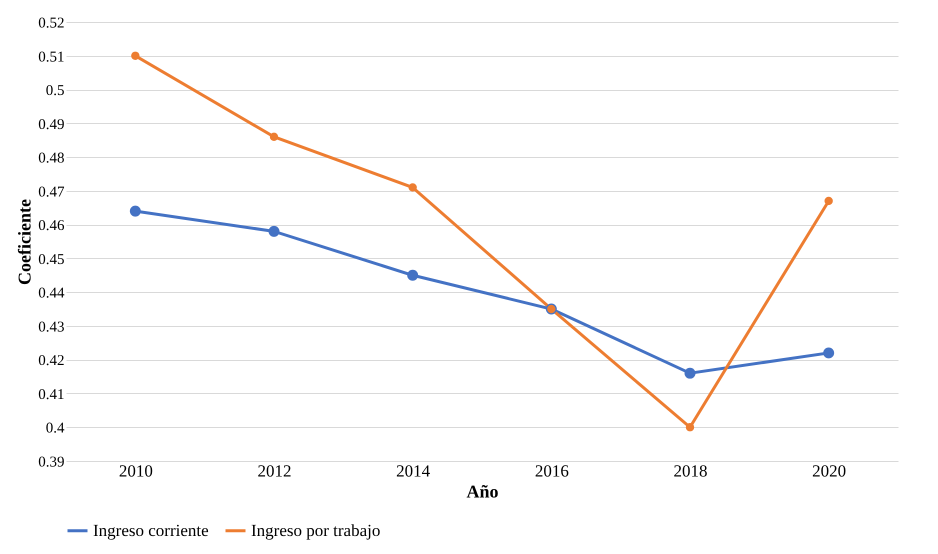 This screenshot has height=554, width=938. I want to click on y-tick-label: 0.45, so click(51, 260).